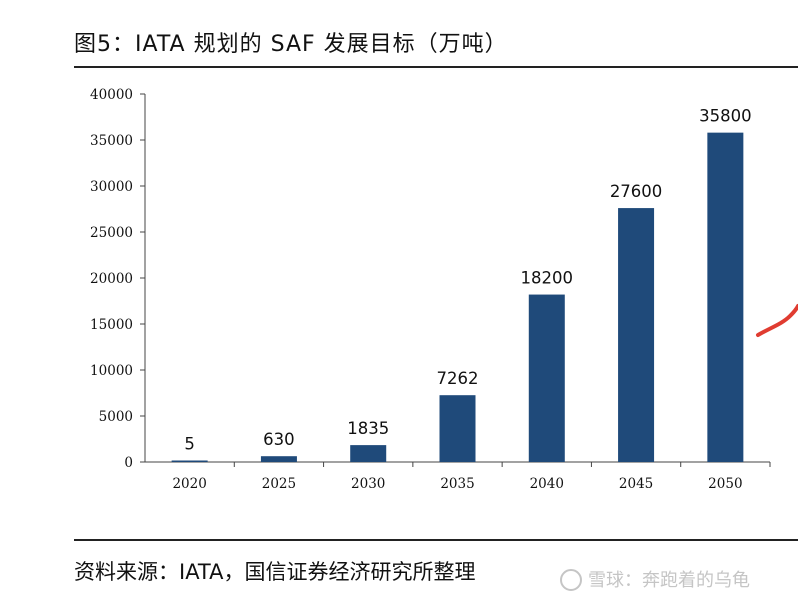 This screenshot has width=798, height=606. What do you see at coordinates (111, 187) in the screenshot?
I see `y-tick-label: 30000` at bounding box center [111, 187].